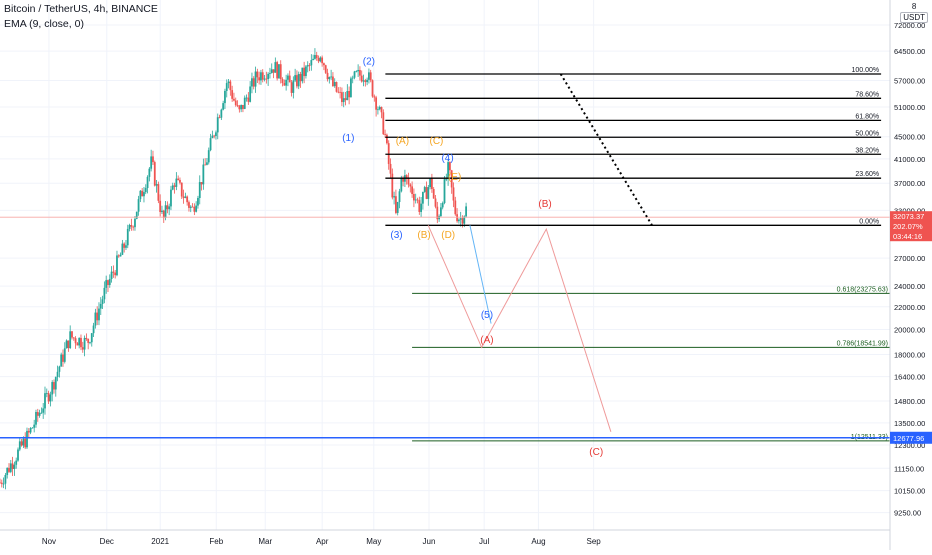 The height and width of the screenshot is (555, 932). Describe the element at coordinates (909, 107) in the screenshot. I see `price-tick-label: 51000.00` at that location.